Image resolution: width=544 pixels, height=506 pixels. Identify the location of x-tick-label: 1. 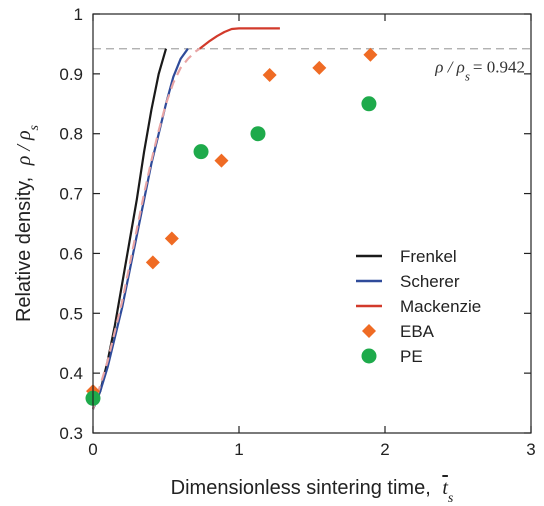
(238, 449).